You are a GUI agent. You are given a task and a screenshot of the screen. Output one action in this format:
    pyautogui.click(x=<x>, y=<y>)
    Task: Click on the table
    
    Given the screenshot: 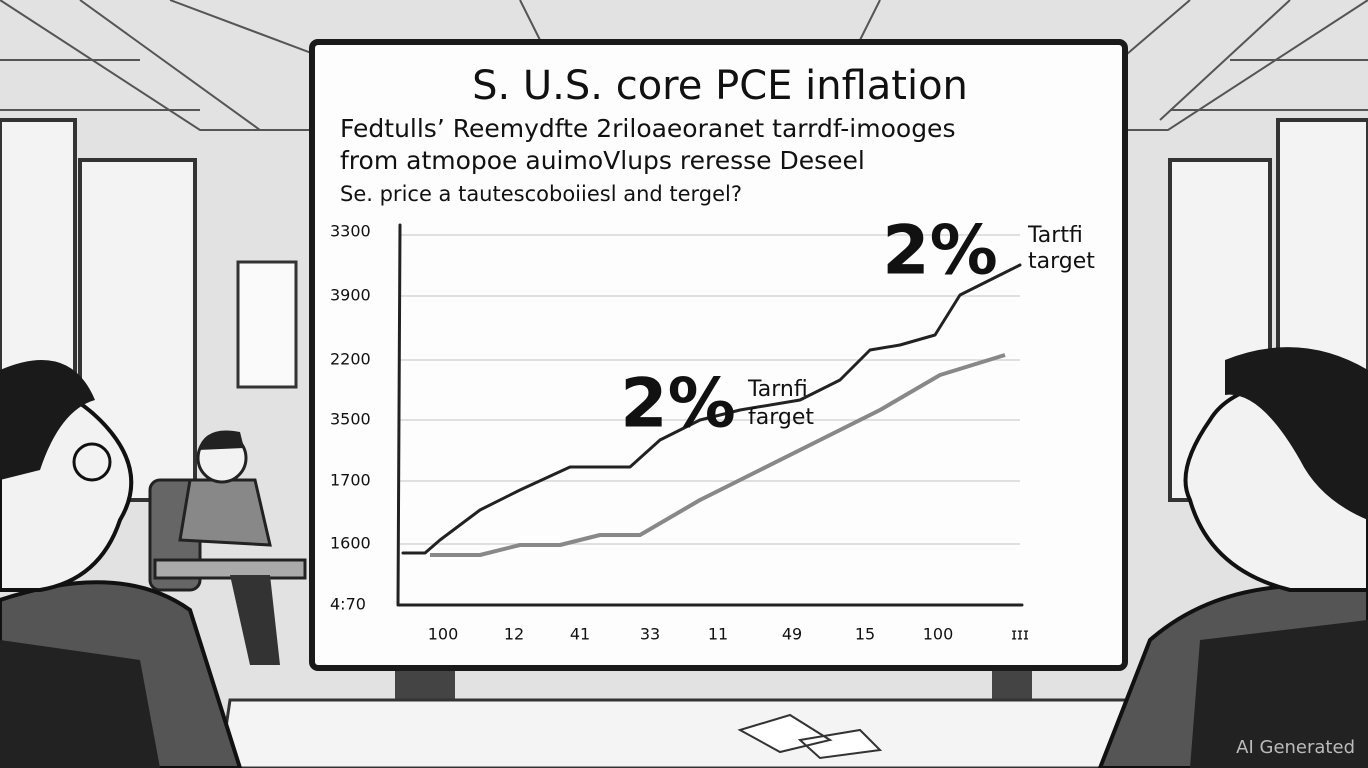 What is the action you would take?
    pyautogui.click(x=685, y=733)
    